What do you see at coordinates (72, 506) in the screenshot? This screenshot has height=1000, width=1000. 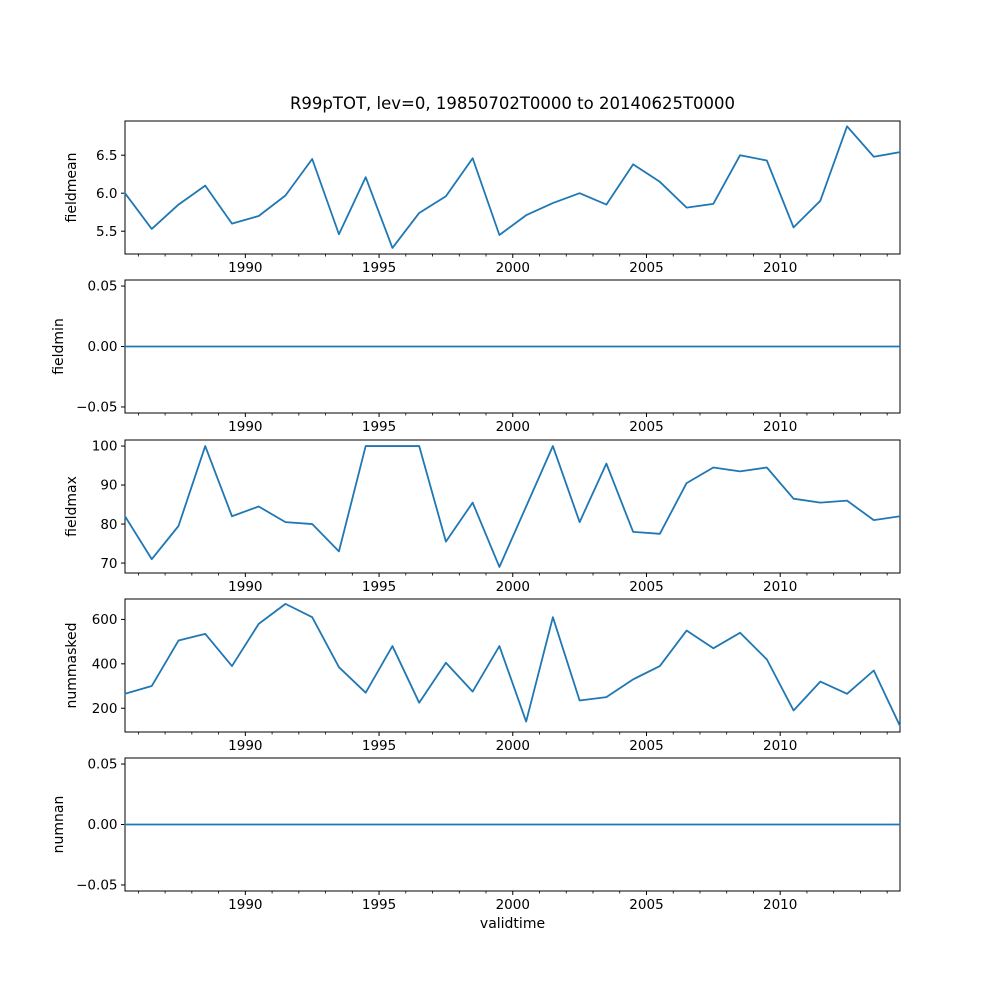 I see `y-axis-title: fieldmax` at bounding box center [72, 506].